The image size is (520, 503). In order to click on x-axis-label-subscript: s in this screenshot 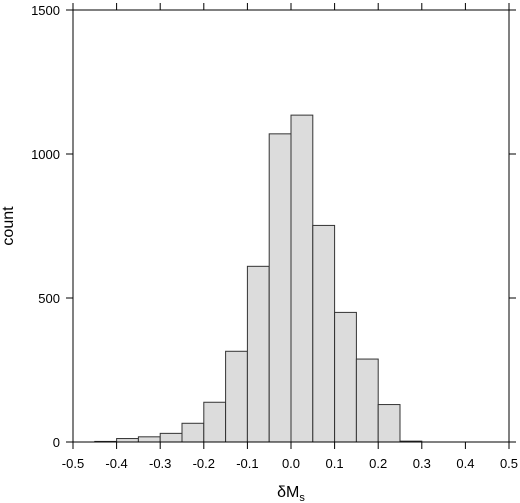, I will do `click(302, 497)`.